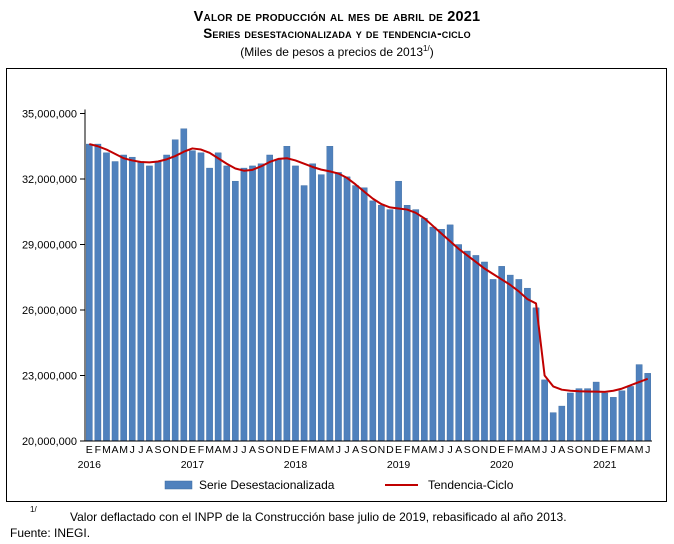 Image resolution: width=674 pixels, height=544 pixels. I want to click on year-label: 2020, so click(502, 465).